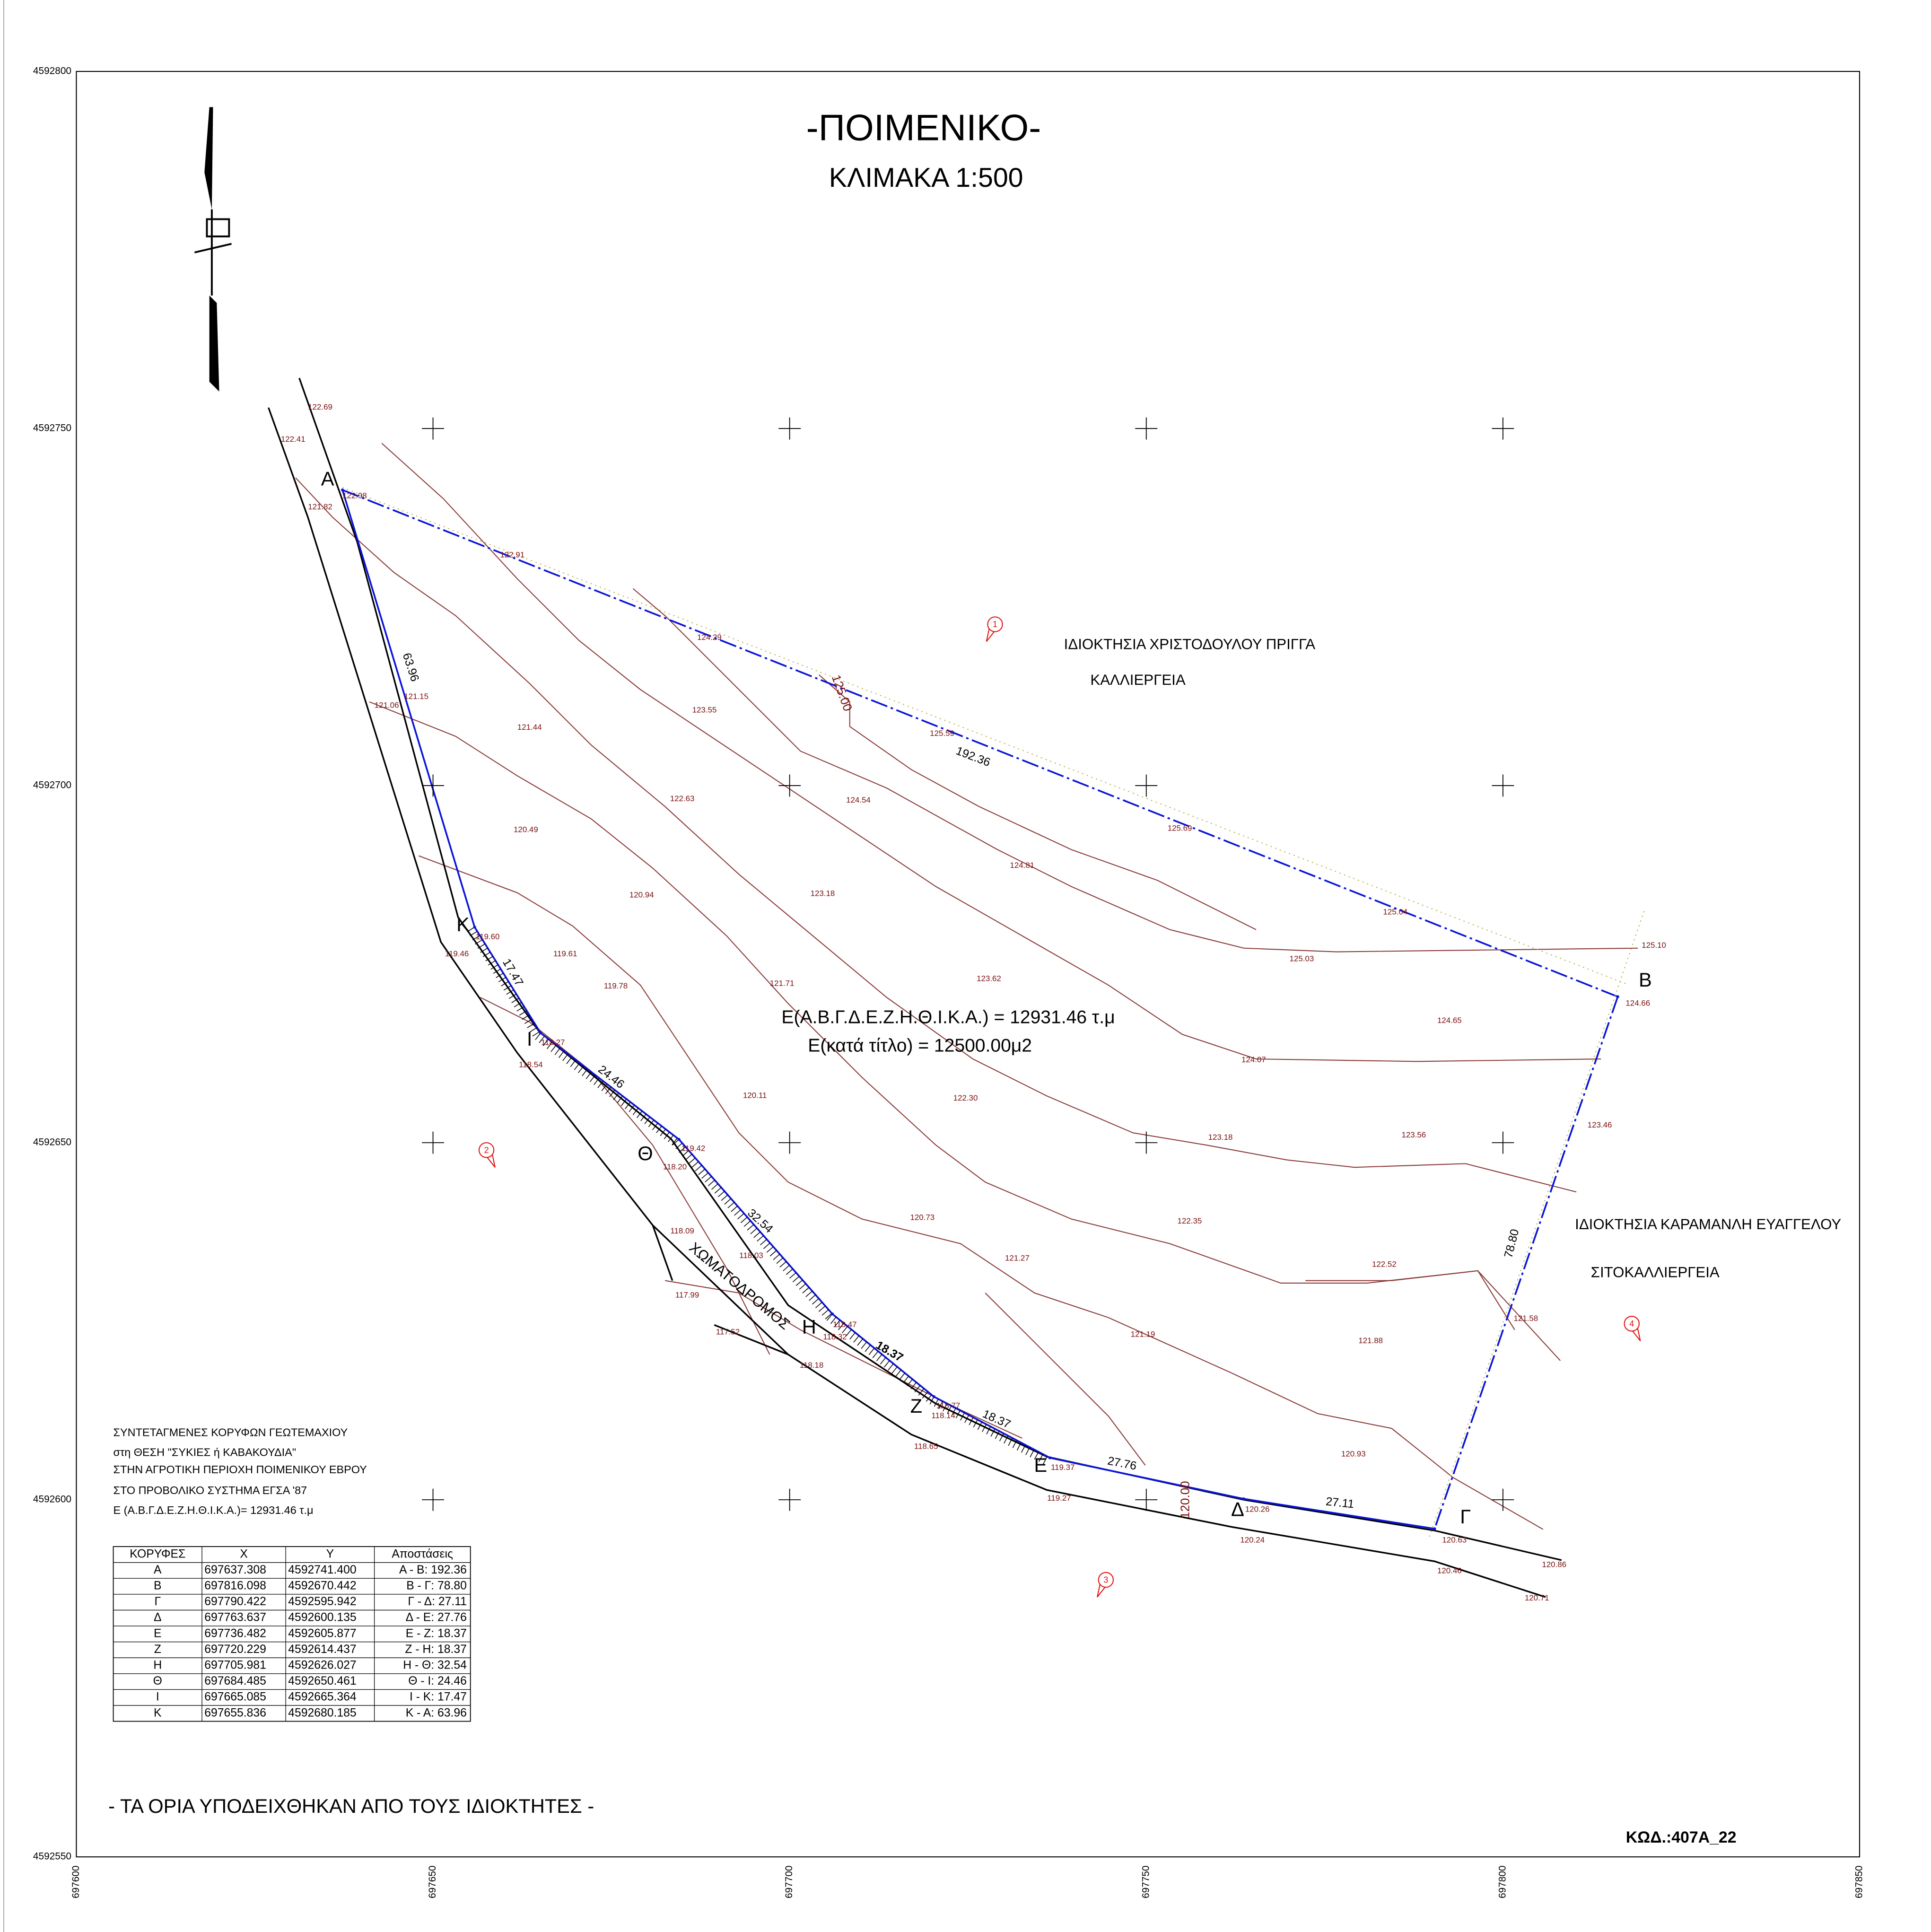 The height and width of the screenshot is (1932, 1931). What do you see at coordinates (1063, 1467) in the screenshot?
I see `spot-height: 119.37` at bounding box center [1063, 1467].